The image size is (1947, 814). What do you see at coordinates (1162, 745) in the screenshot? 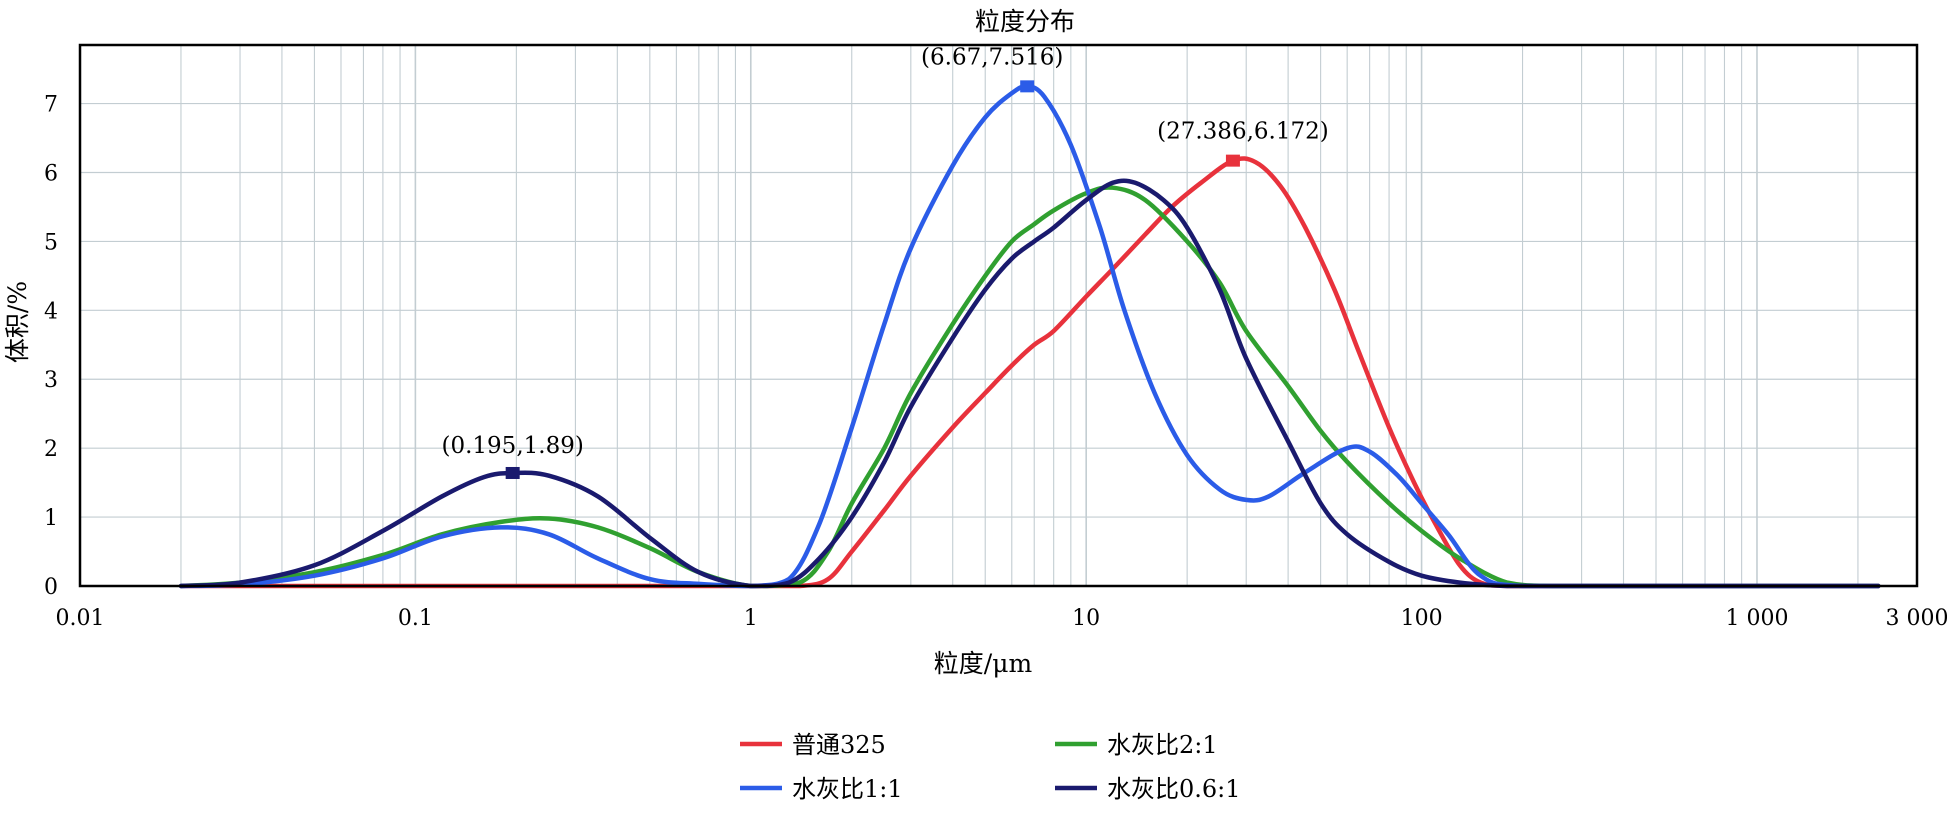
I see `legend-label: 水灰比2:1` at bounding box center [1162, 745].